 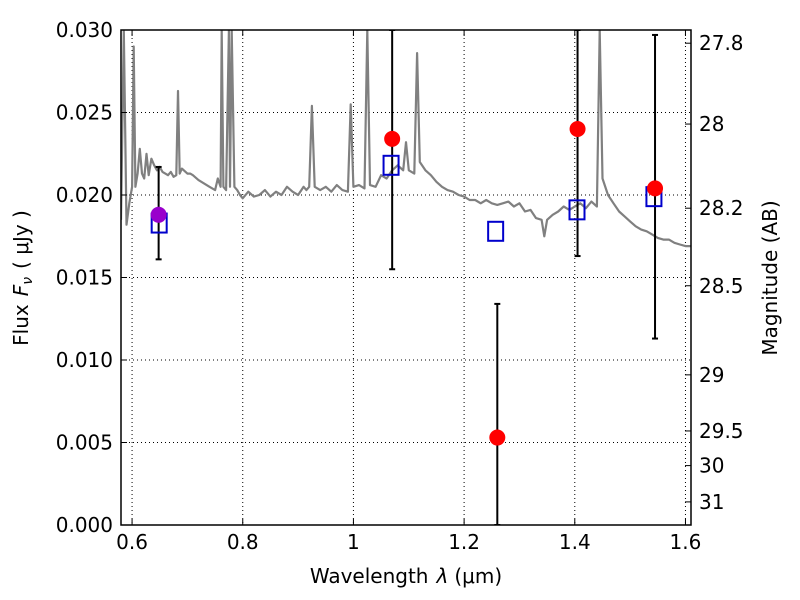 I want to click on y2-tick-label: 31, so click(x=711, y=502).